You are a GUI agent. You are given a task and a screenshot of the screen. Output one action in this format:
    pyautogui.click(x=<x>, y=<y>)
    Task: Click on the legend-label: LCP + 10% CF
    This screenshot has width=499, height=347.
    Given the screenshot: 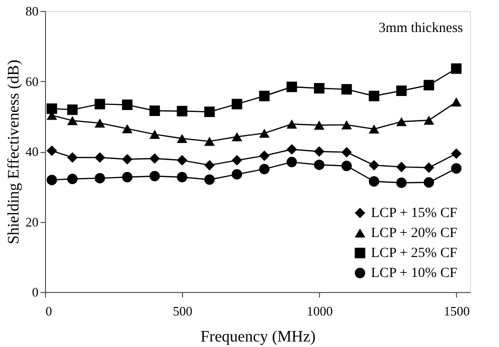 What is the action you would take?
    pyautogui.click(x=414, y=273)
    